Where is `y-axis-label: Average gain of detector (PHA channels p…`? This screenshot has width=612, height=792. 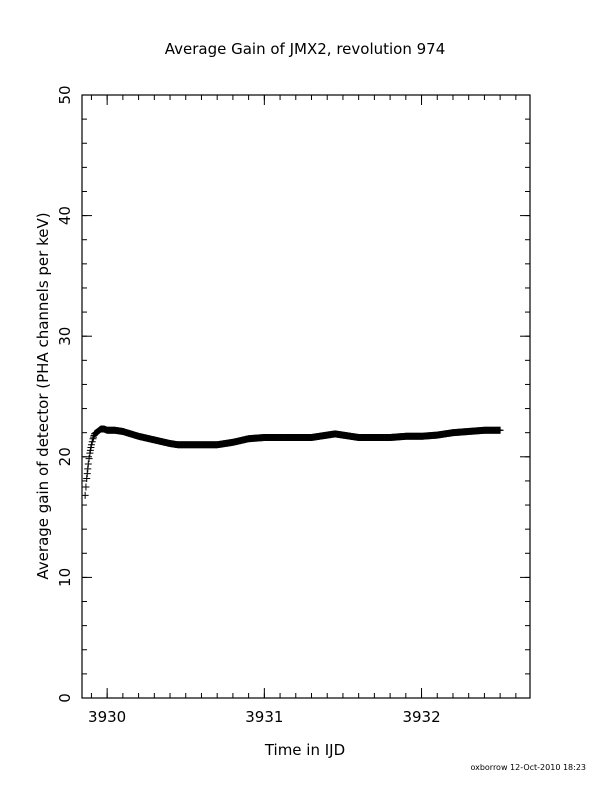
y-axis-label: Average gain of detector (PHA channels p… is located at coordinates (43, 395).